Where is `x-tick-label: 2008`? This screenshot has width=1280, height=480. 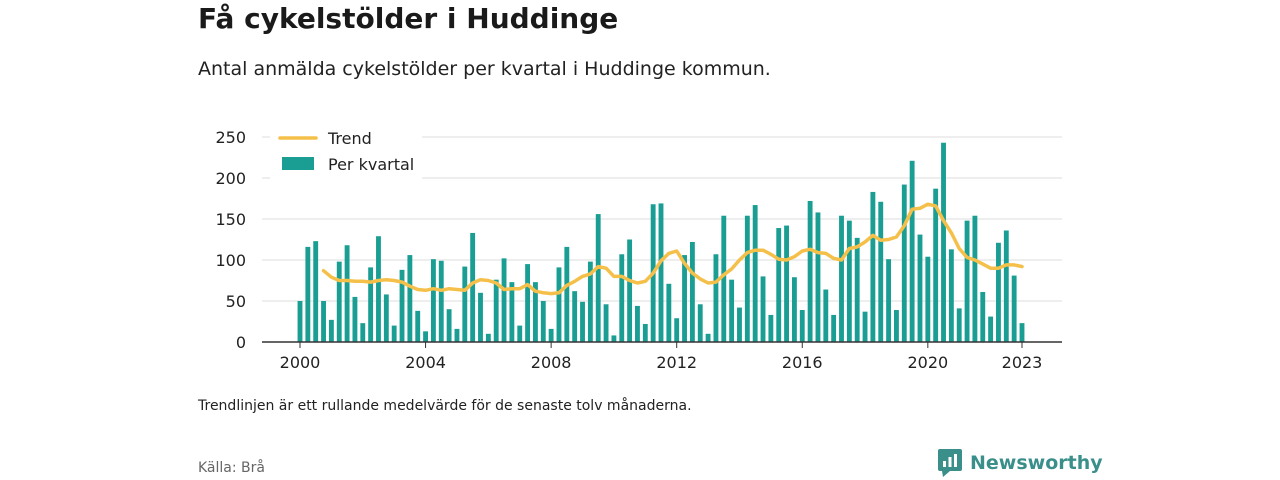 x-tick-label: 2008 is located at coordinates (551, 362).